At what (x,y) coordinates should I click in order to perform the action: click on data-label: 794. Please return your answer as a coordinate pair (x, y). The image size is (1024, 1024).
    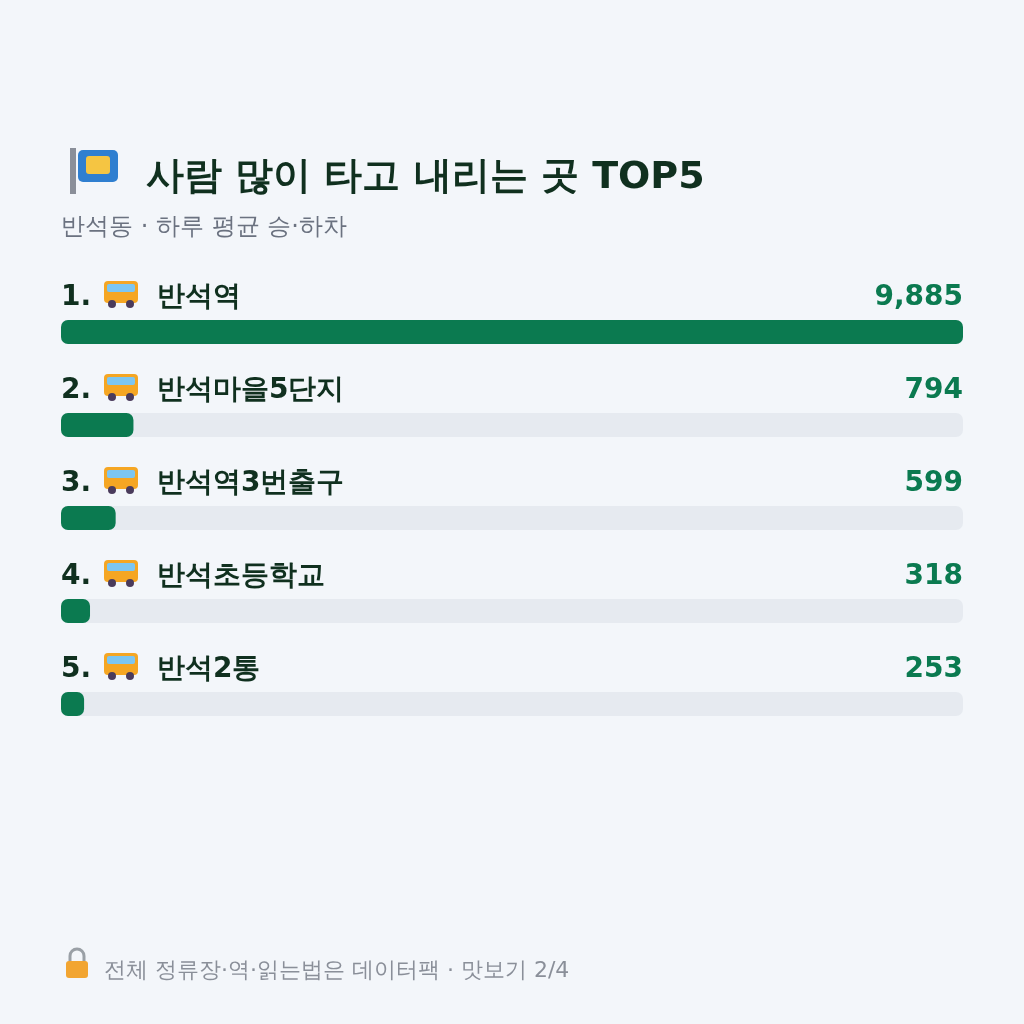
    Looking at the image, I should click on (933, 388).